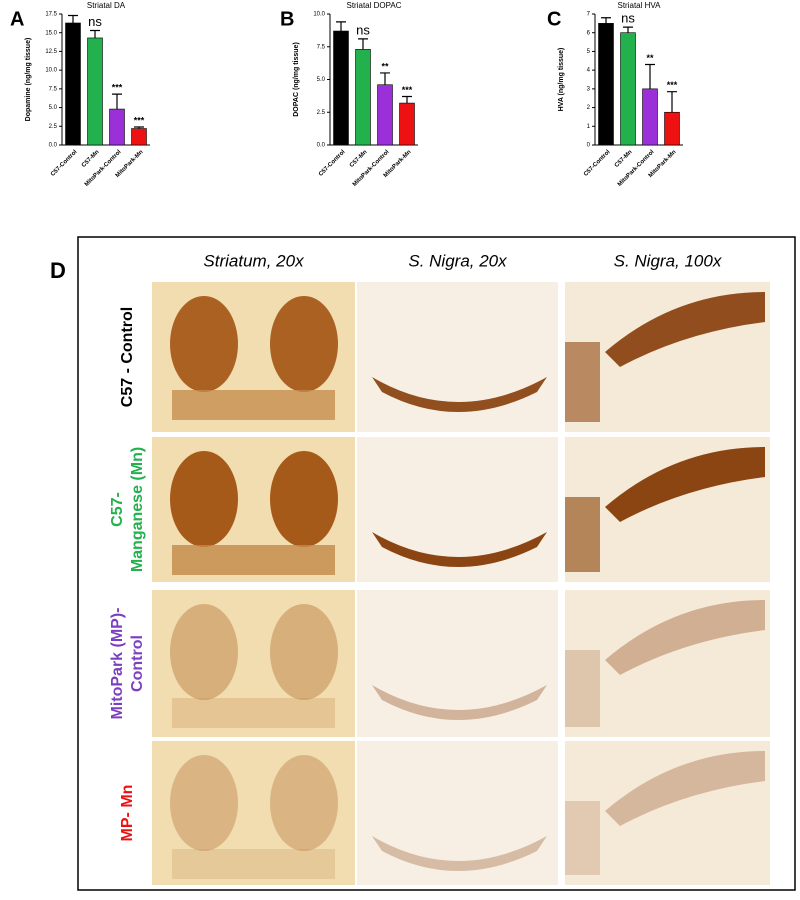  I want to click on column-header: S. Nigra, 100x, so click(668, 260).